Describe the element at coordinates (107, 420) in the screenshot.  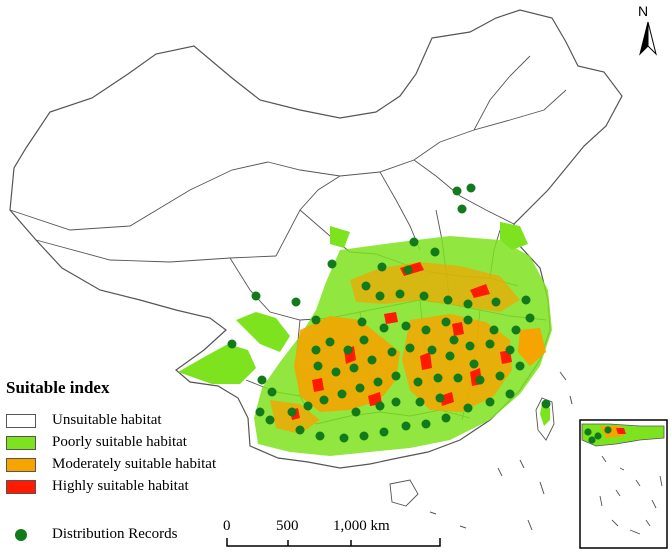
I see `legend-label: Unsuitable habitat` at that location.